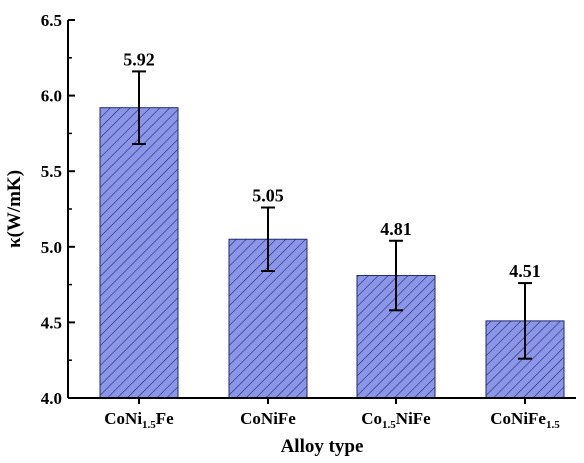  I want to click on value-label-4: 4.51, so click(525, 271).